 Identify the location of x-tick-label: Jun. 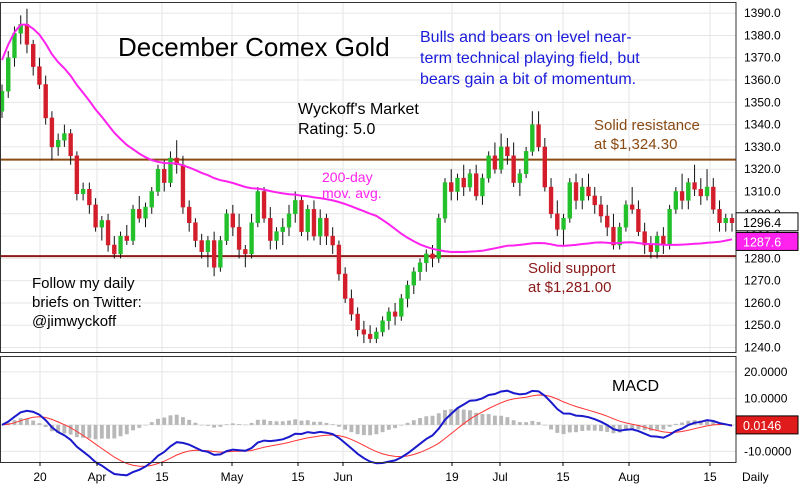
(342, 477).